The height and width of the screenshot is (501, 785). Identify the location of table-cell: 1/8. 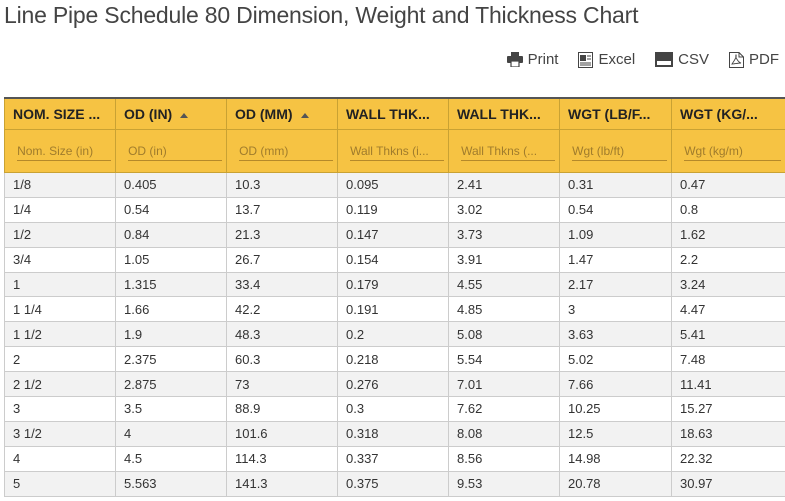
(60, 185).